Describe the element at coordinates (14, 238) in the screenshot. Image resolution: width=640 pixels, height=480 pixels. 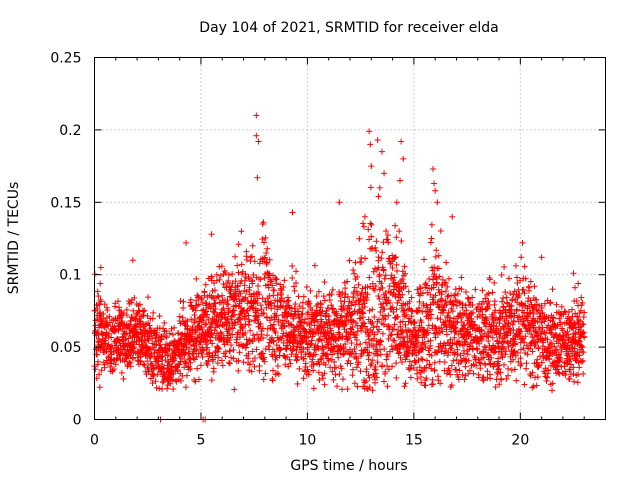
I see `y-axis-label: SRMTID / TECUs` at that location.